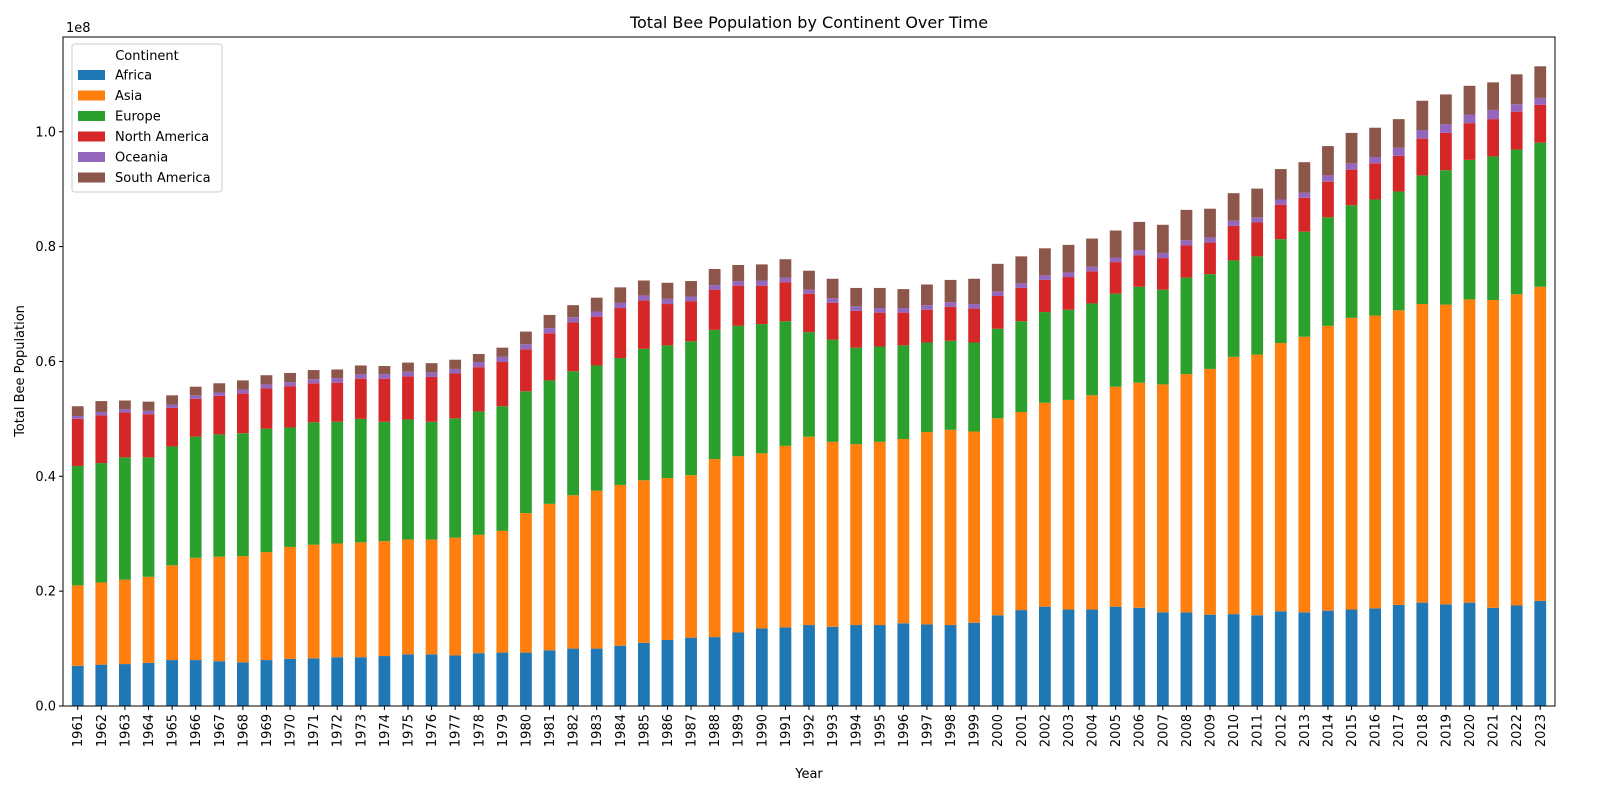 This screenshot has height=804, width=1600. What do you see at coordinates (101, 406) in the screenshot?
I see `bar-south-america-1962` at bounding box center [101, 406].